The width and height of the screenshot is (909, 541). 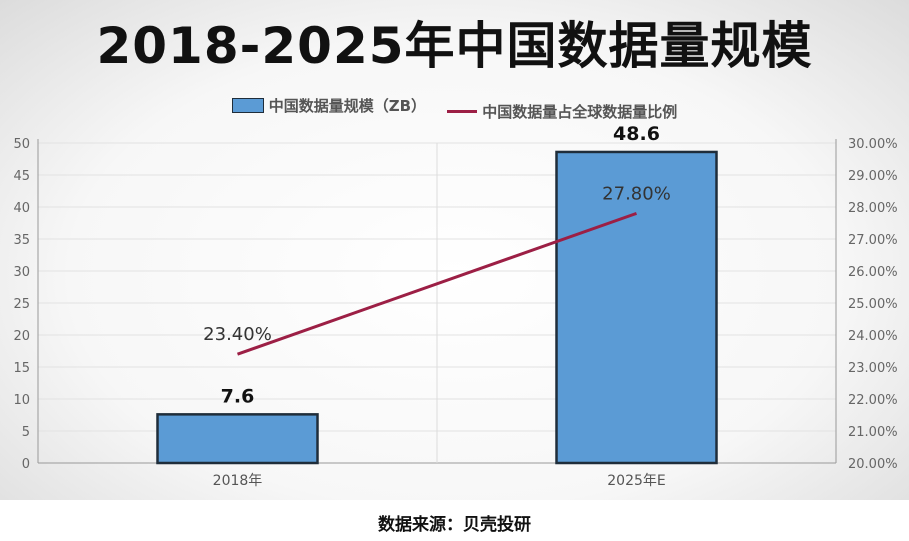 I want to click on legend-item-bar: 中国数据量规模（ZB）, so click(x=329, y=105).